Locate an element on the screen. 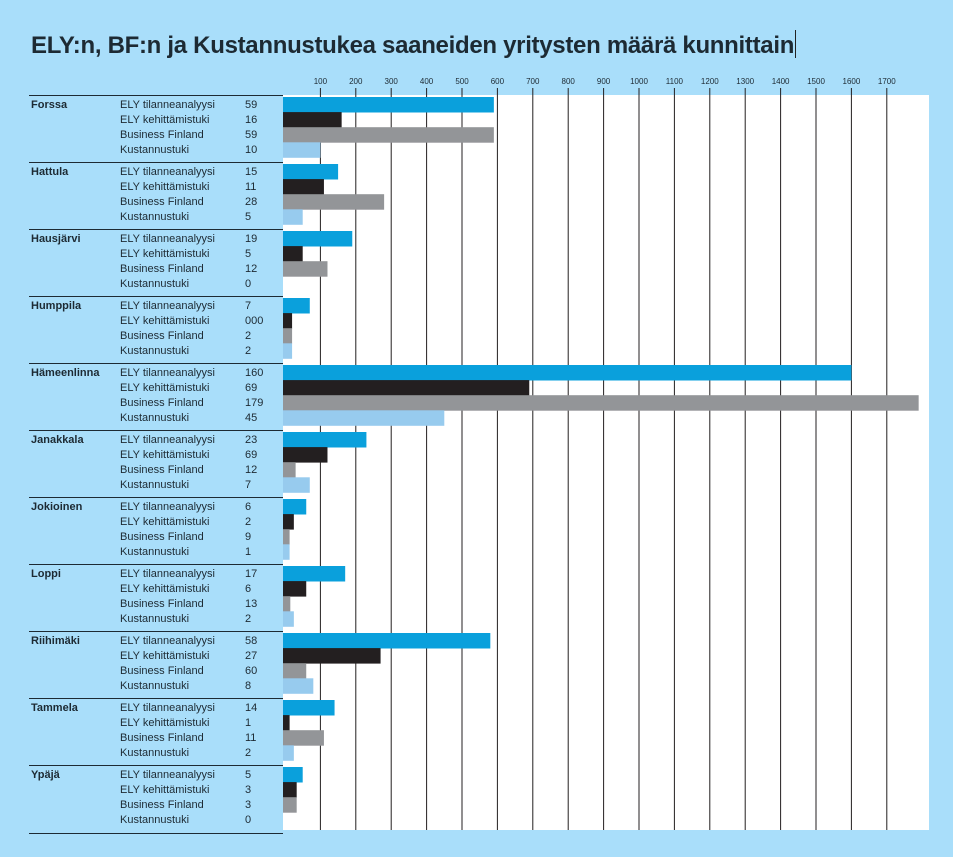  x-tick-label: 500 is located at coordinates (462, 81).